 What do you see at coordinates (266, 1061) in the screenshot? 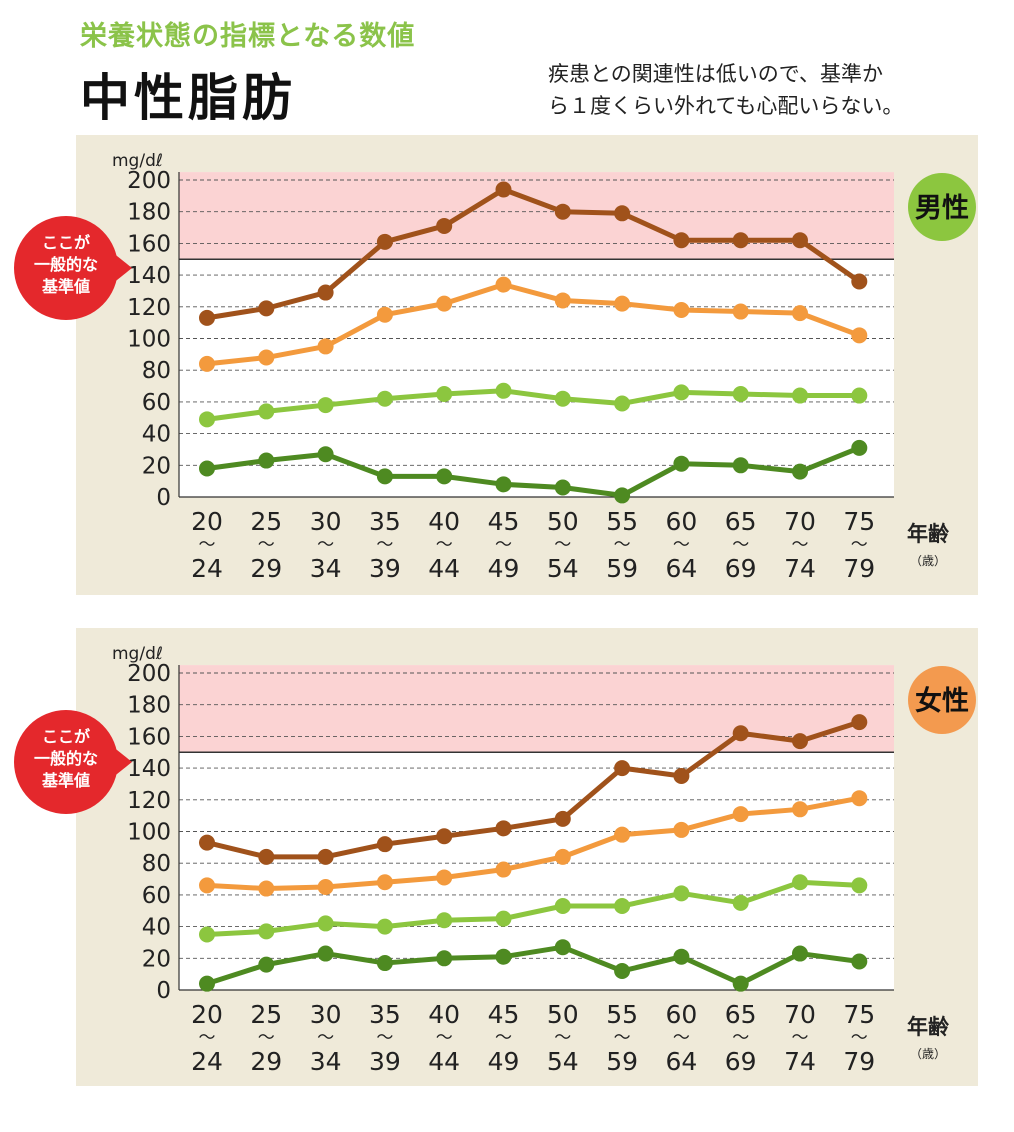
I see `x-tick-label-end: 29` at bounding box center [266, 1061].